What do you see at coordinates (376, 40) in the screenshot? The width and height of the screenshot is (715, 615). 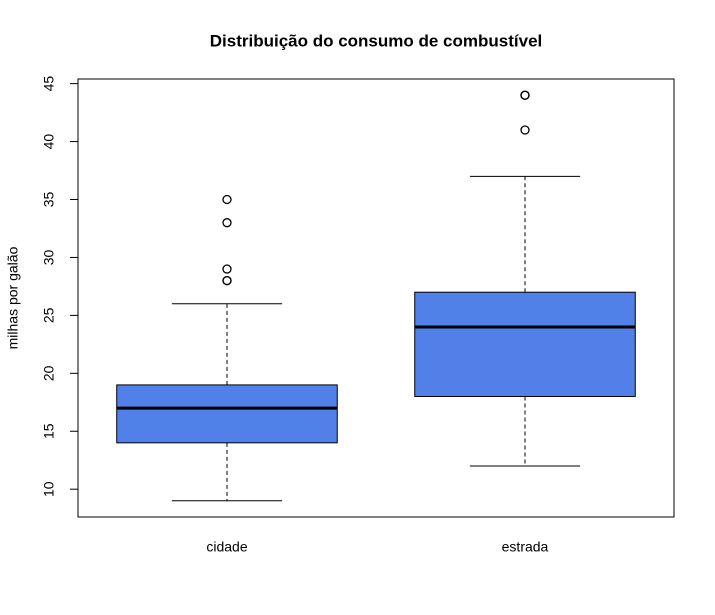 I see `chart-title: Distribuição do consumo de combustível` at bounding box center [376, 40].